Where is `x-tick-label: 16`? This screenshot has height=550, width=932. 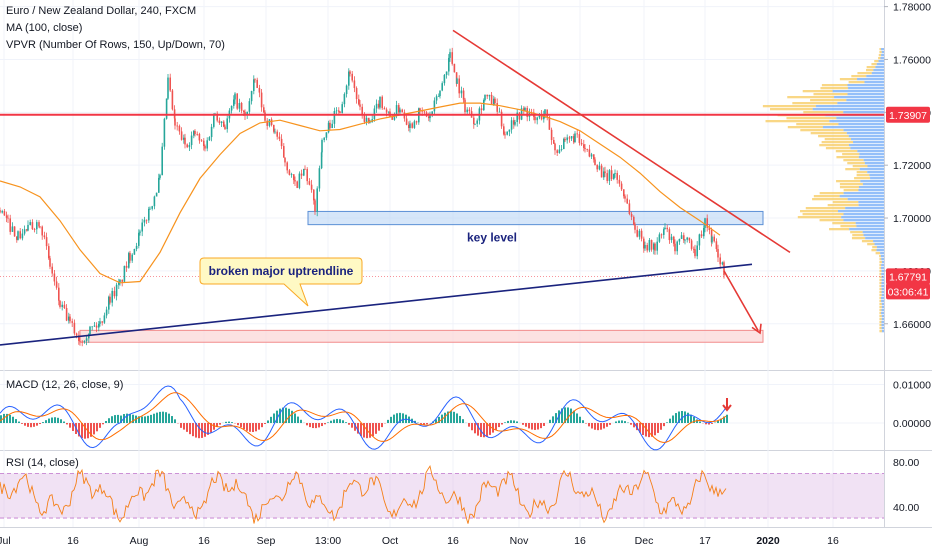
x-tick-label: 16 is located at coordinates (833, 541).